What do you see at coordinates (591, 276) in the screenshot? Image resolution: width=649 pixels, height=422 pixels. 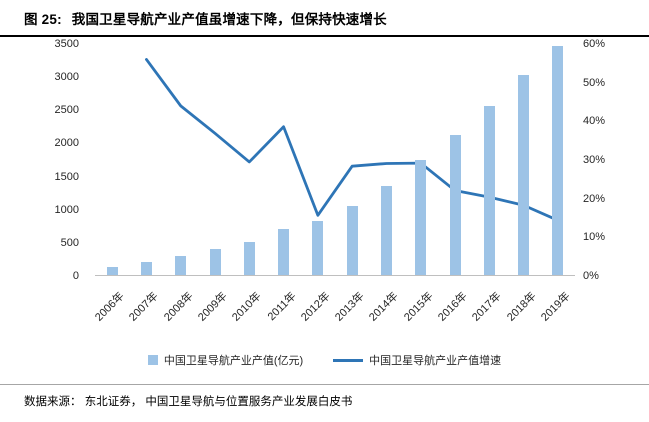 I see `axis-tick-label: 0%` at bounding box center [591, 276].